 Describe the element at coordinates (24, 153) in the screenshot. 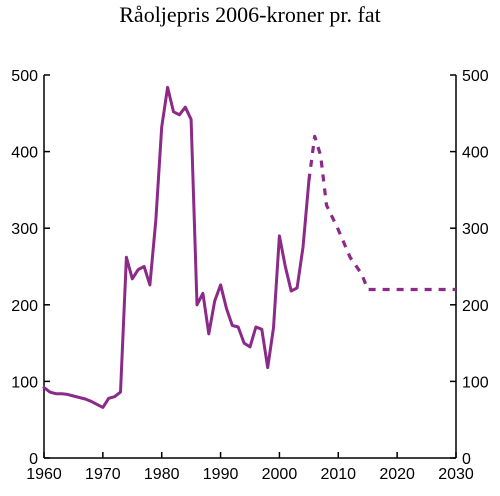

I see `y-tick-label-left: 400` at that location.